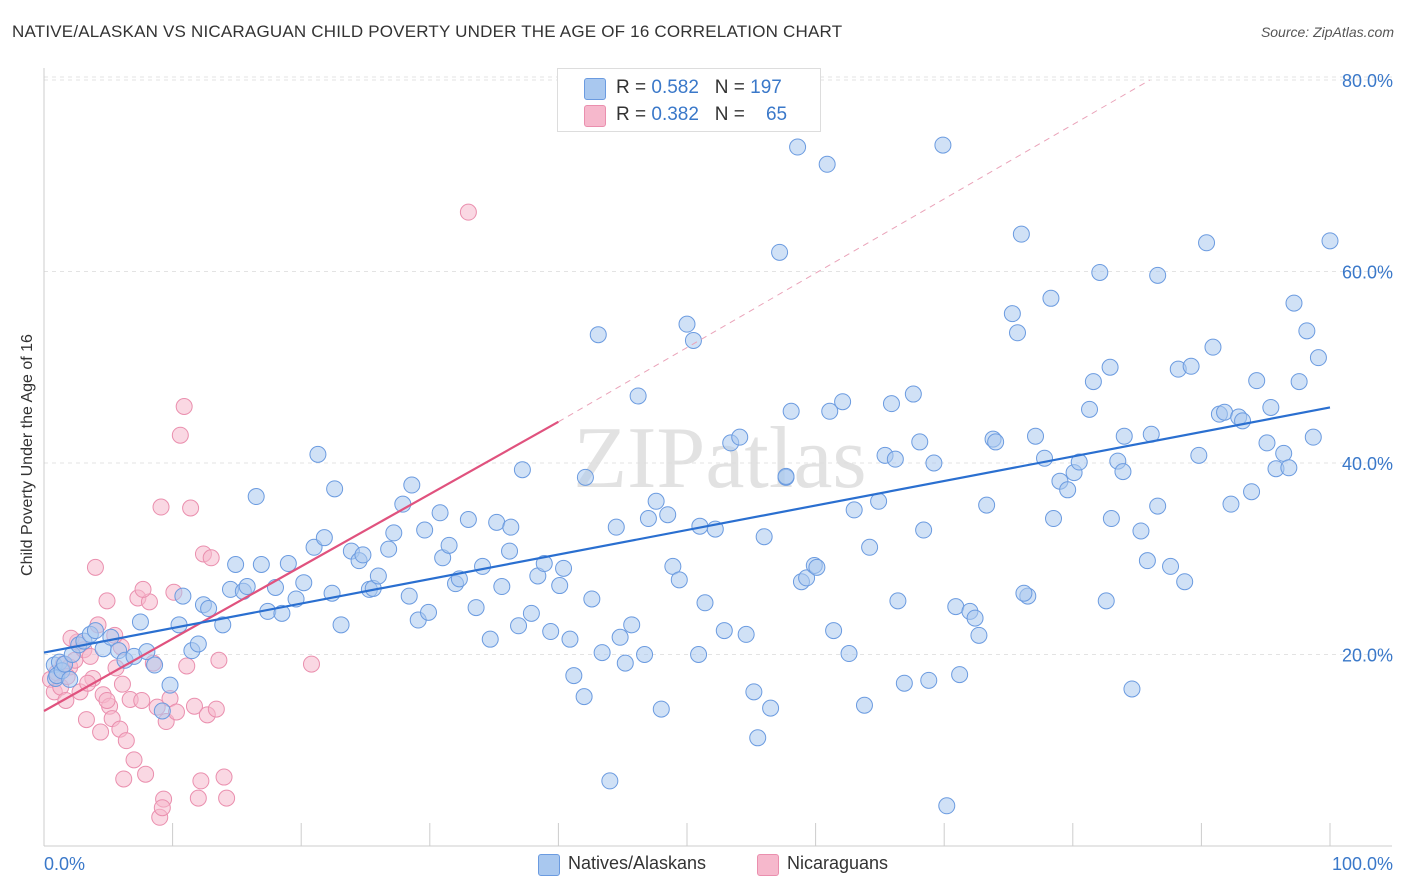 The width and height of the screenshot is (1406, 892). What do you see at coordinates (675, 114) in the screenshot?
I see `r-value: 0.382` at bounding box center [675, 114].